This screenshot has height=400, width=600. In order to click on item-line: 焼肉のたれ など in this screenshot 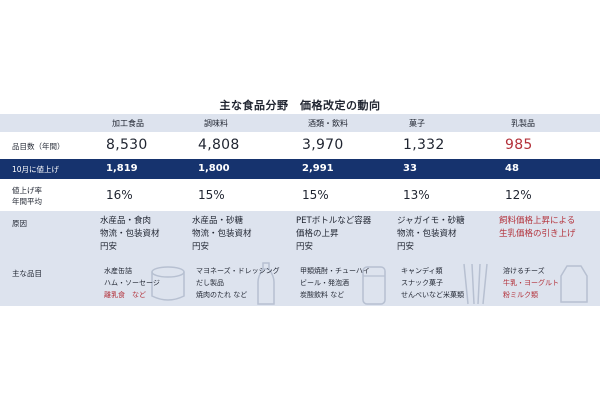, I will do `click(222, 295)`.